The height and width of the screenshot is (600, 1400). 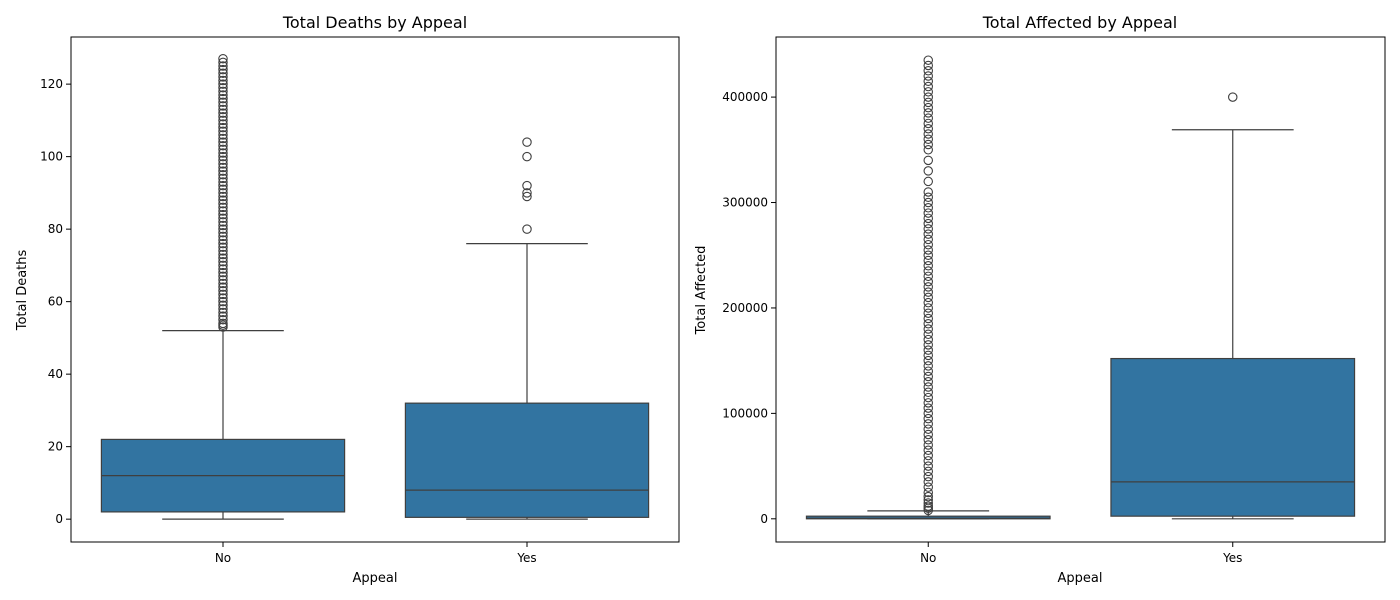 What do you see at coordinates (51, 84) in the screenshot?
I see `deaths-y-tick-label: 120` at bounding box center [51, 84].